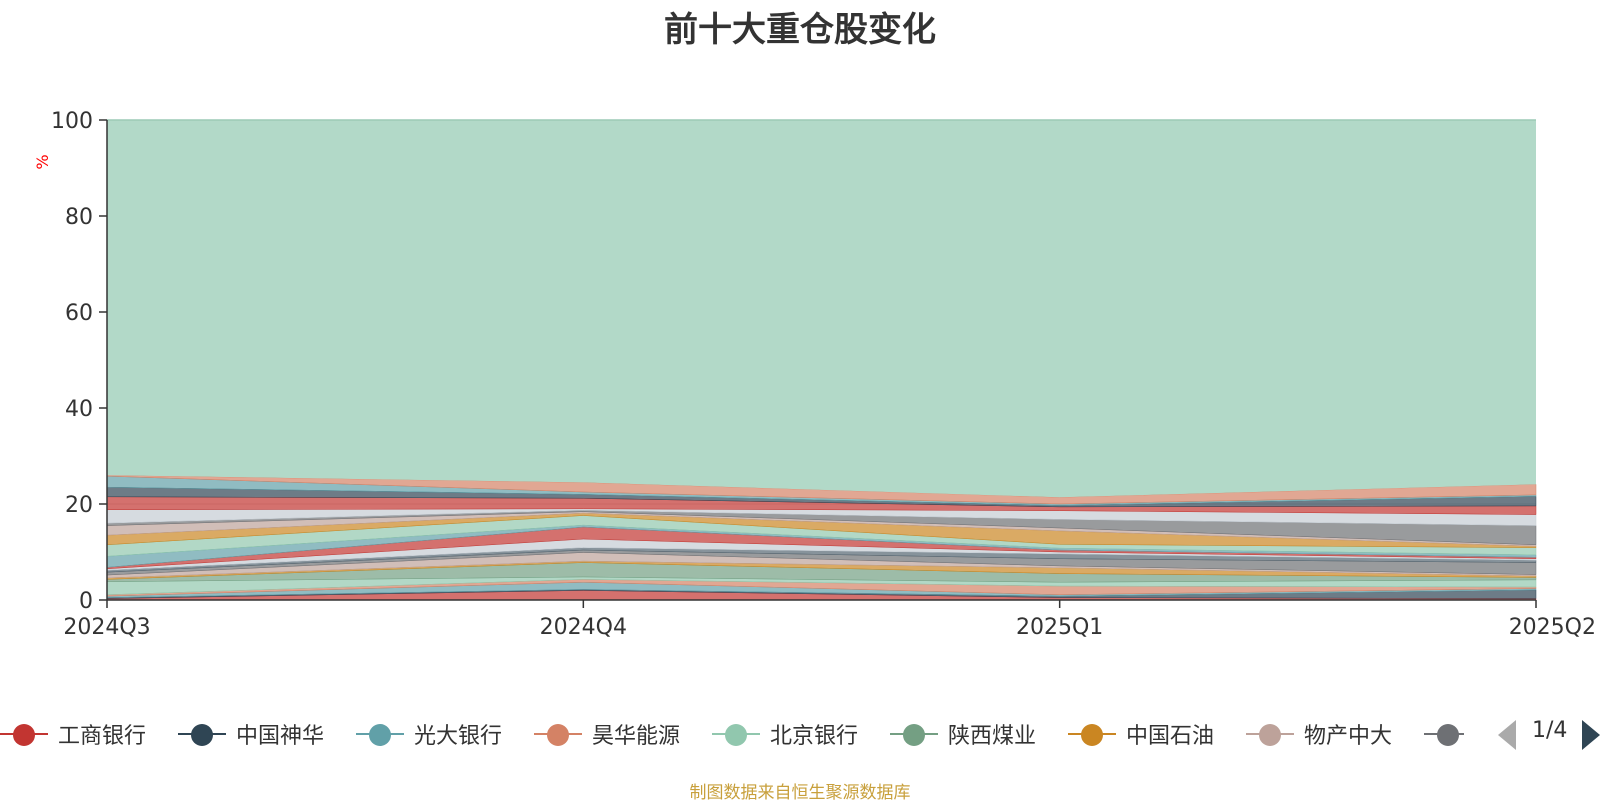  Describe the element at coordinates (106, 627) in the screenshot. I see `x-tick-label: 2024Q3` at that location.